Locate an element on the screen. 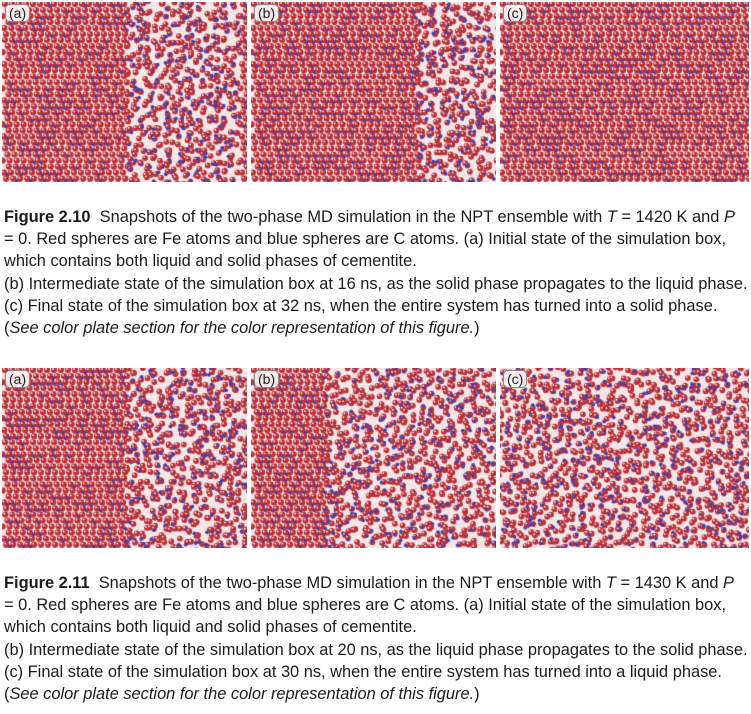  caption-text: = 1420 K and is located at coordinates (670, 217).